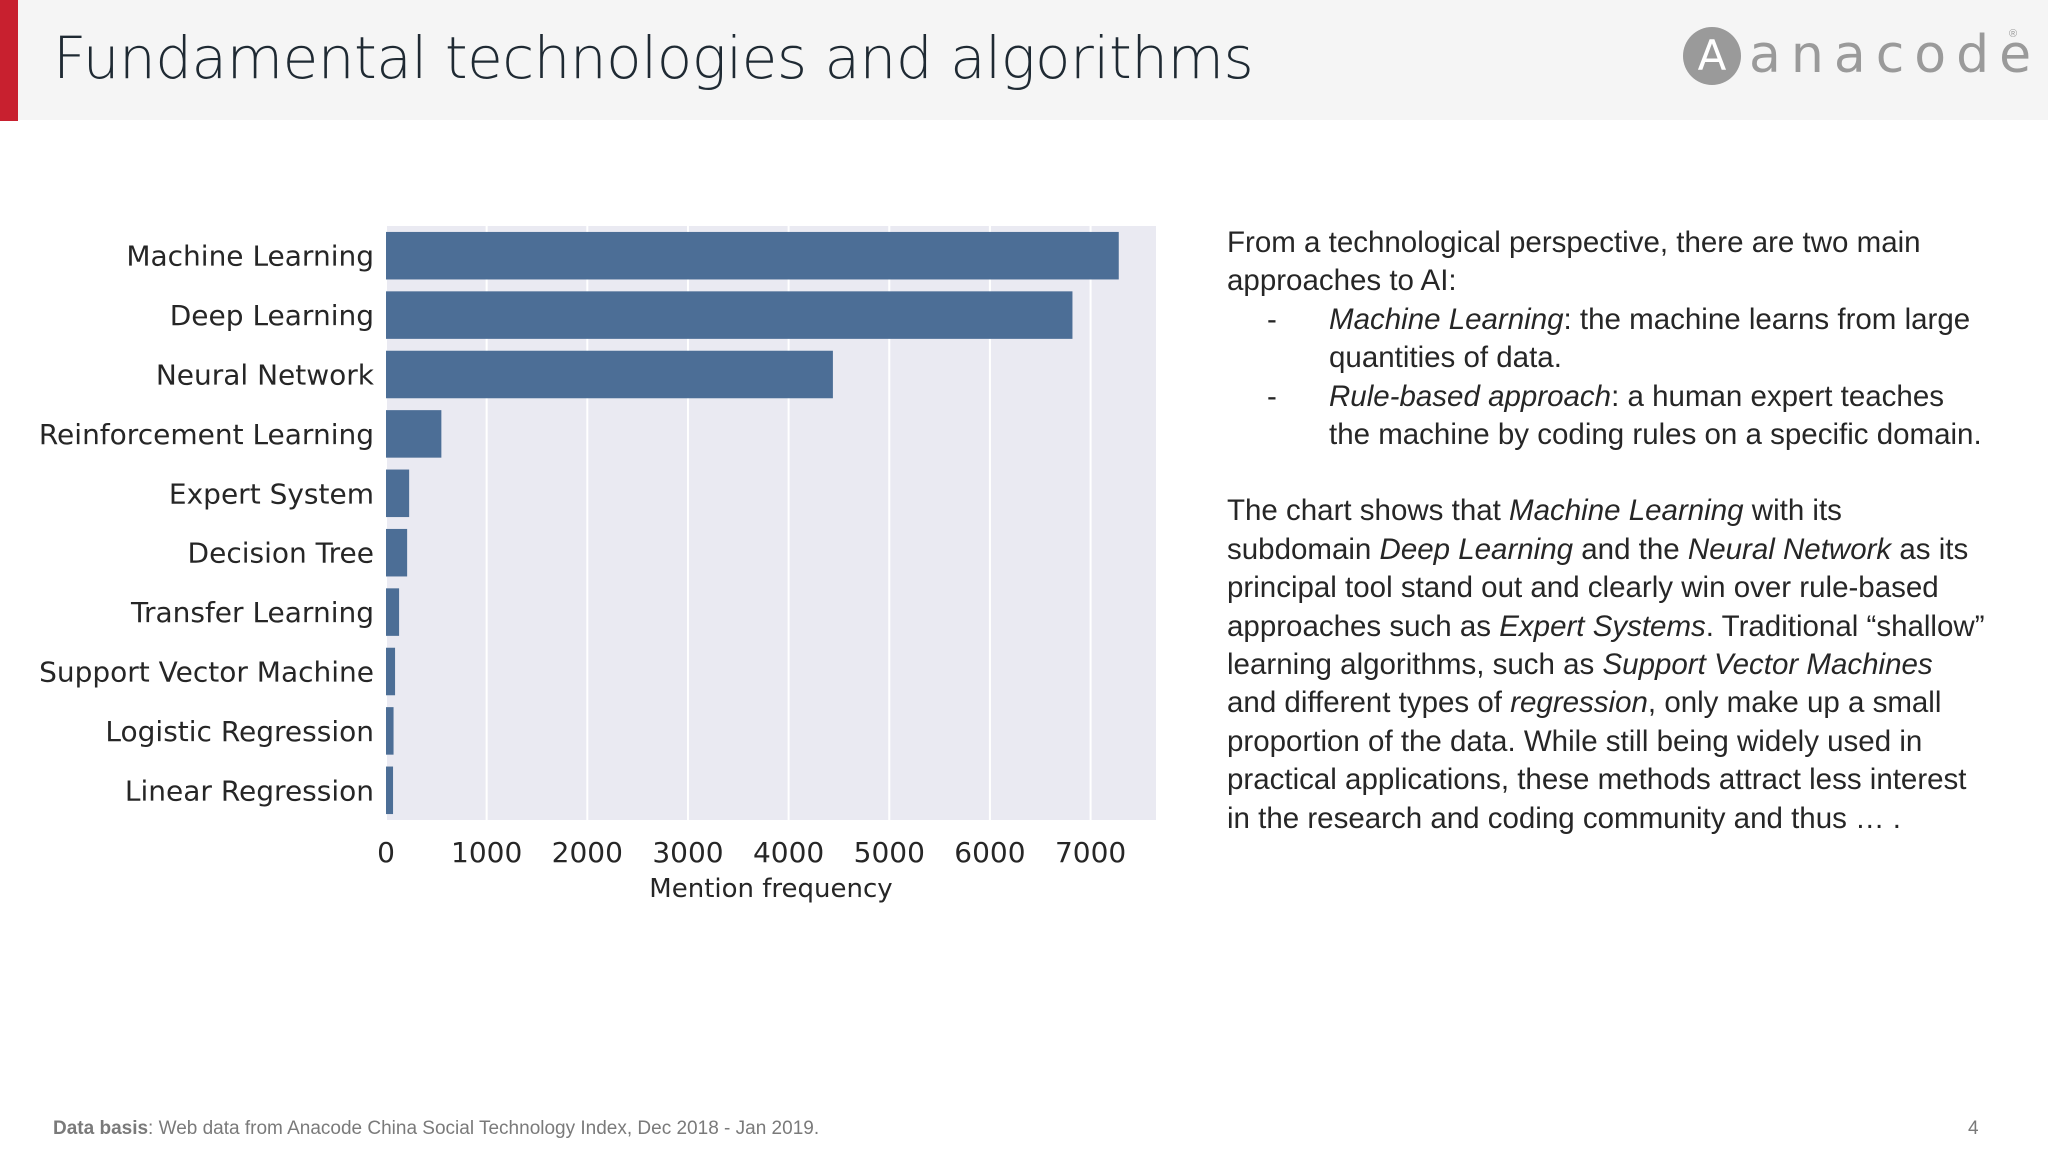 The image size is (2048, 1152). What do you see at coordinates (252, 612) in the screenshot?
I see `category-label: Transfer Learning` at bounding box center [252, 612].